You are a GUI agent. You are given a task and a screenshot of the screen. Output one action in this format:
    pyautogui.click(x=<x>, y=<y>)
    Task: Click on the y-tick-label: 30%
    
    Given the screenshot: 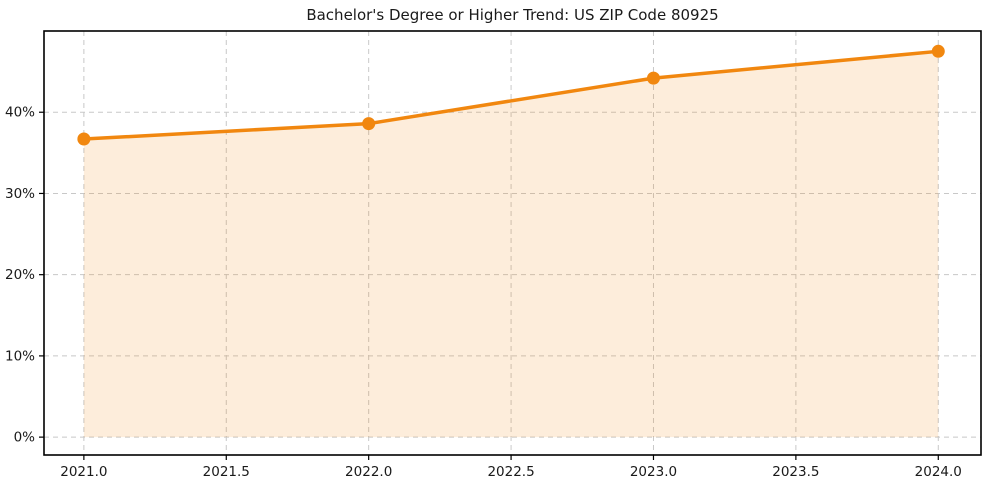 What is the action you would take?
    pyautogui.click(x=20, y=194)
    